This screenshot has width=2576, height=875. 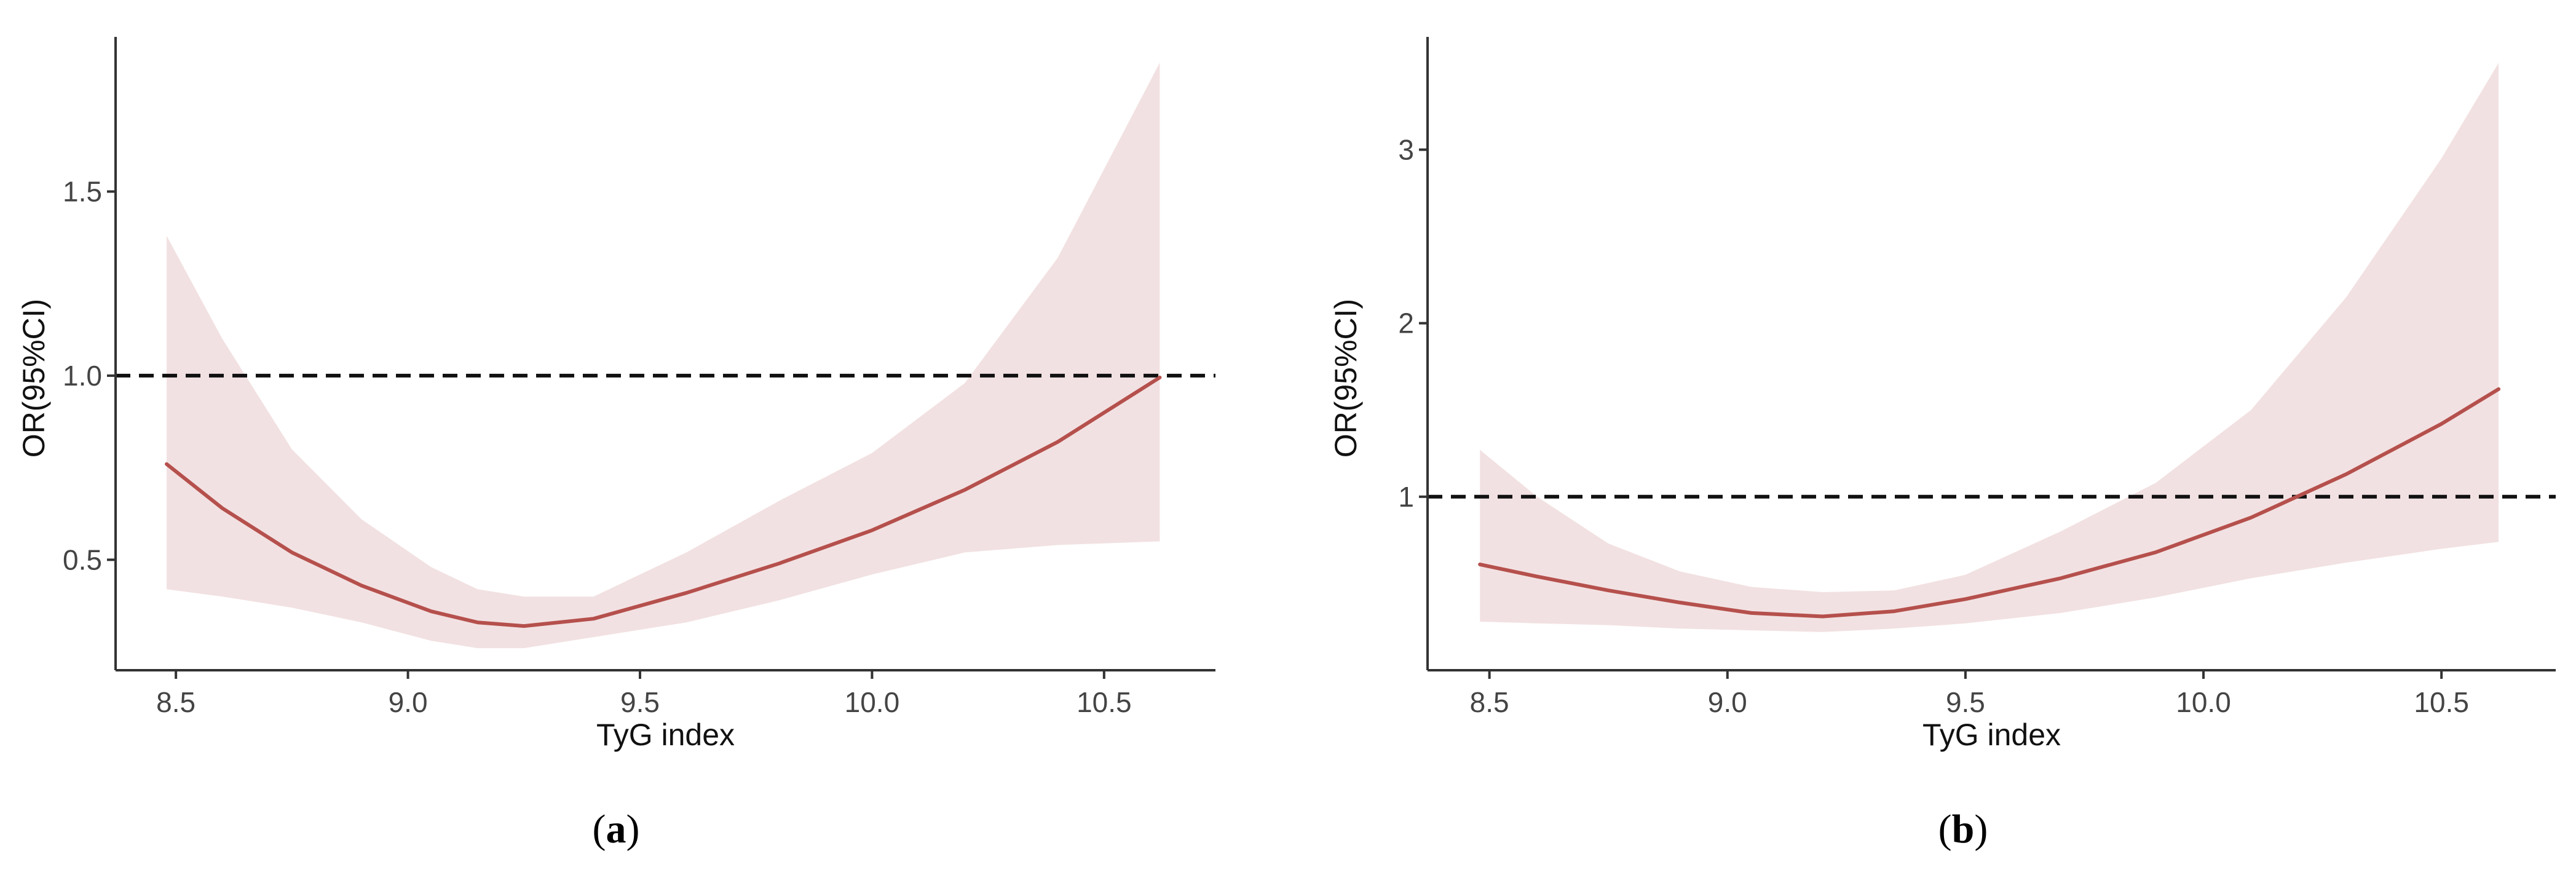 I want to click on panel-label-letter: a, so click(x=616, y=830).